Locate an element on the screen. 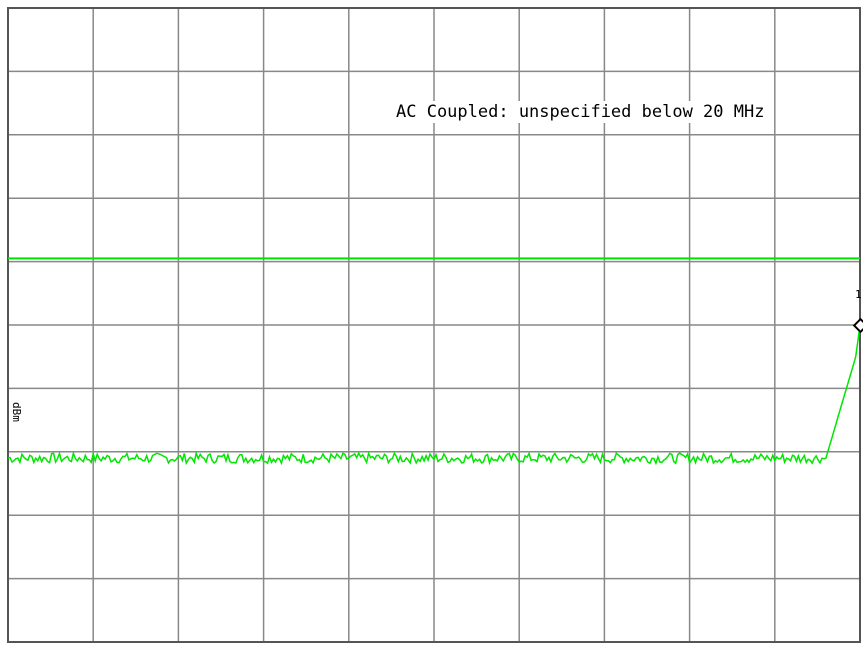 This screenshot has width=863, height=646. marker-number-label: 1 is located at coordinates (858, 294).